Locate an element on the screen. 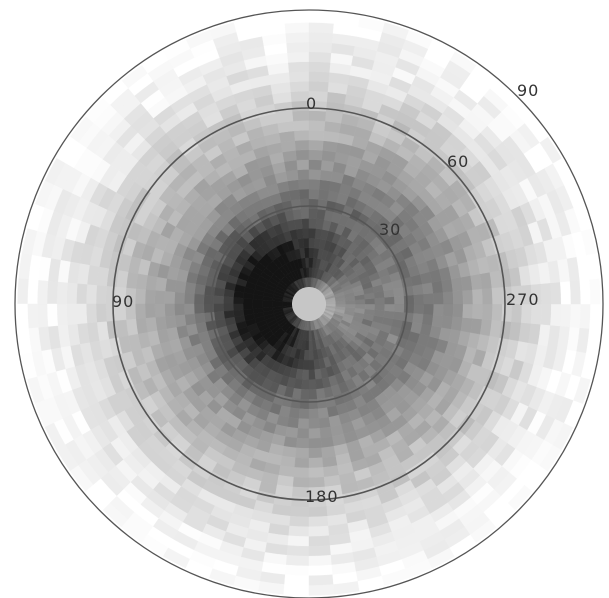 This screenshot has height=598, width=609. radius-label-90: 90 is located at coordinates (528, 90).